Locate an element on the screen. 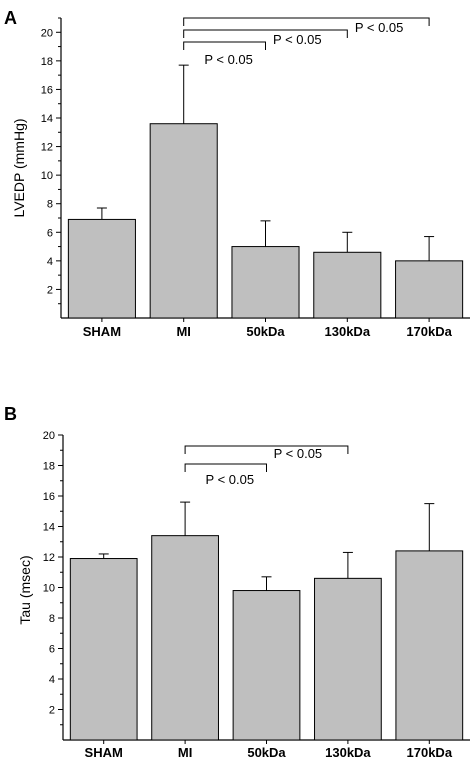  panel-b-y-tick-label: 16 is located at coordinates (49, 497).